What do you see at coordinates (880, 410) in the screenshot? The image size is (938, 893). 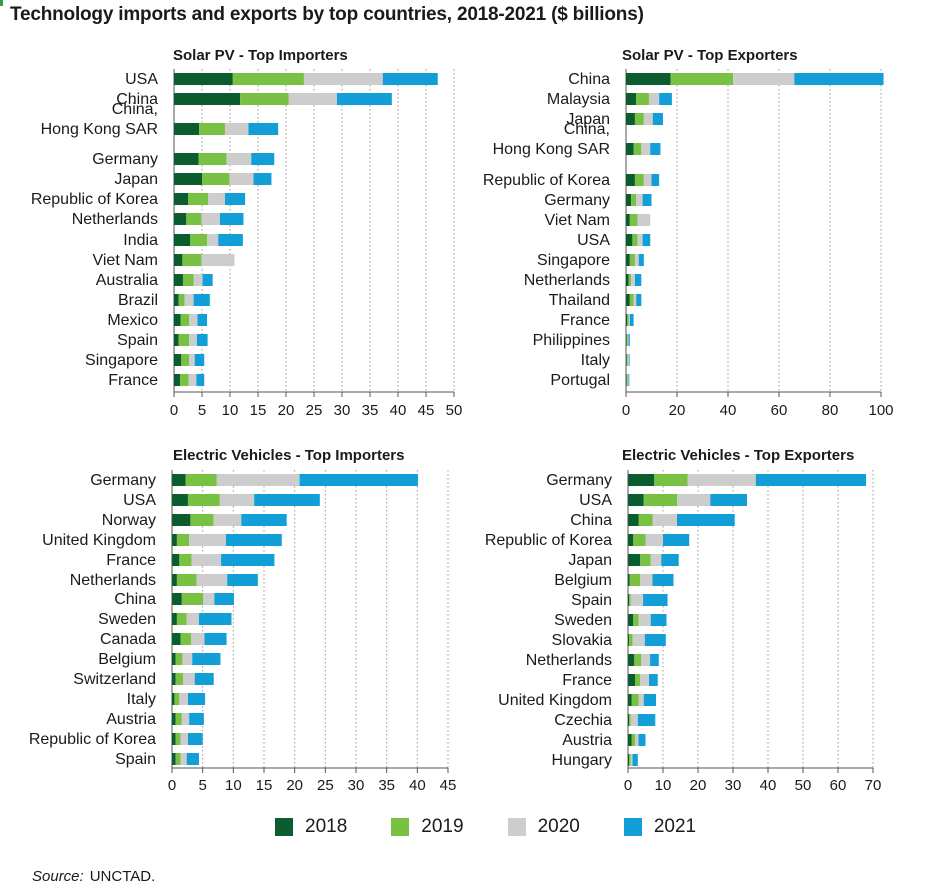 I see `tick-label: 100` at bounding box center [880, 410].